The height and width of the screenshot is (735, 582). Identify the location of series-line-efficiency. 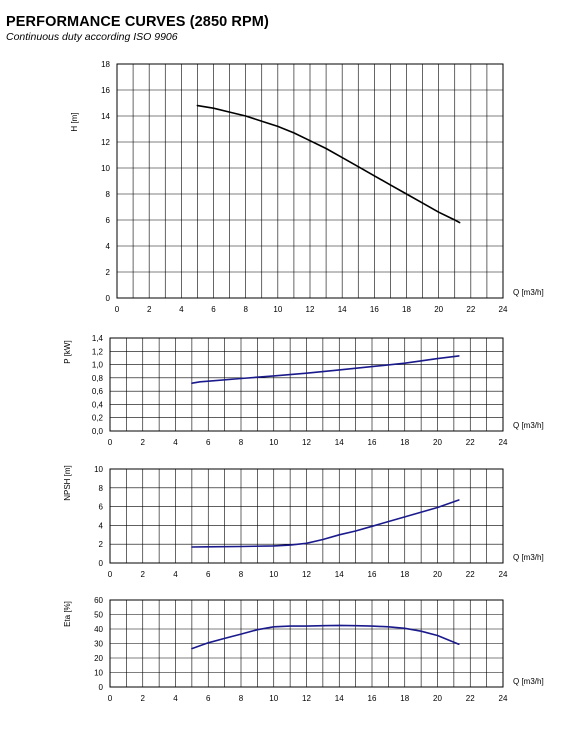
(325, 637).